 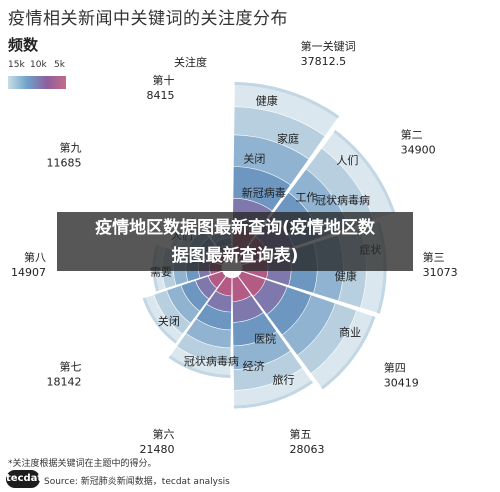 I want to click on keyword-2-3: 工作, so click(x=306, y=197).